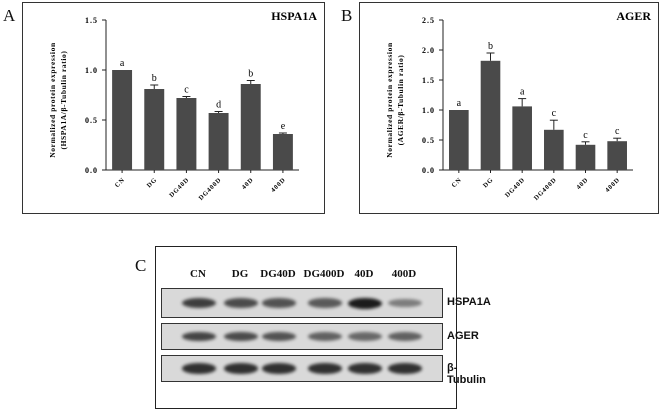  I want to click on ager-ytick-label-0: 0.0, so click(428, 170).